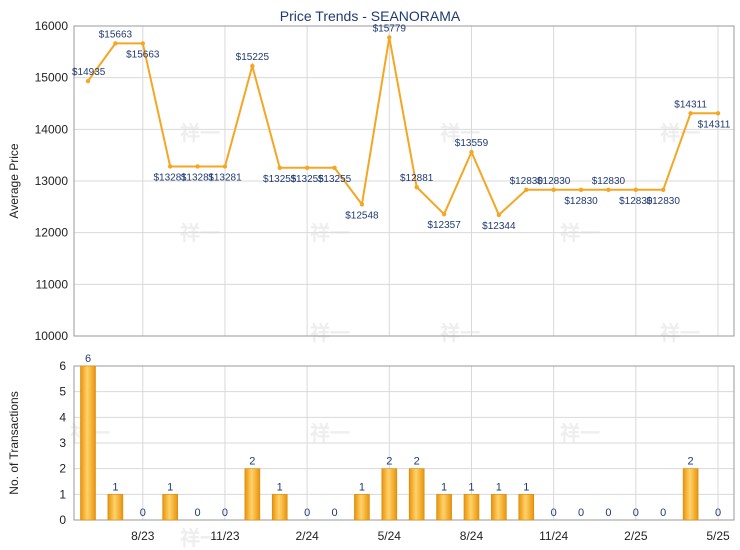  Describe the element at coordinates (52, 78) in the screenshot. I see `price-y-tick-label: 15000` at that location.